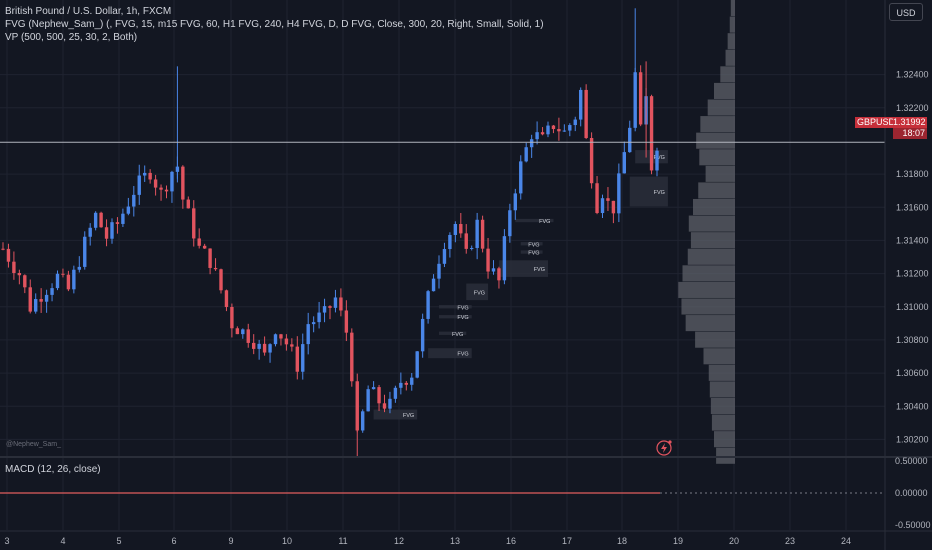 This screenshot has width=932, height=550. I want to click on vp-indicator-label: VP (500, 500, 25, 30, 2, Both), so click(71, 37).